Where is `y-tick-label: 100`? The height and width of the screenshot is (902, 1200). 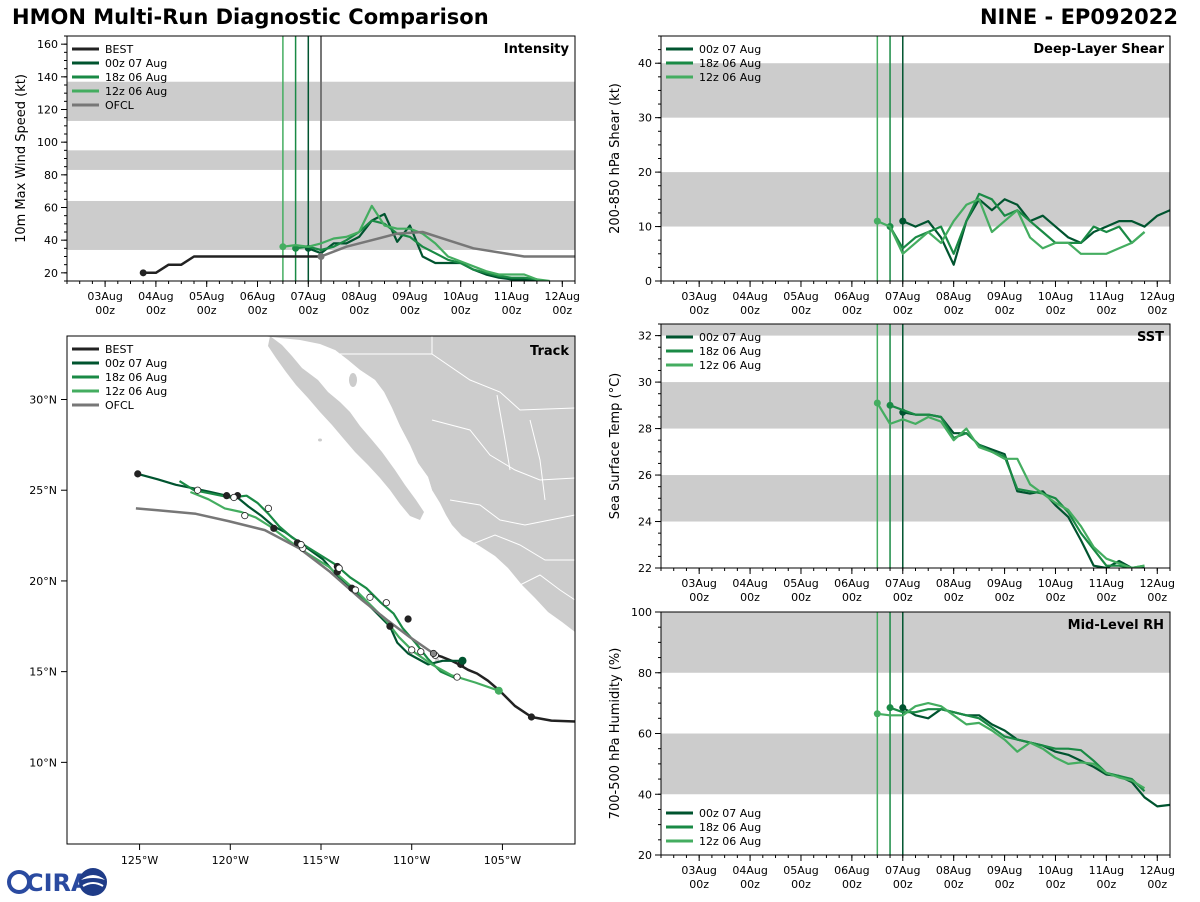 y-tick-label: 100 is located at coordinates (641, 612).